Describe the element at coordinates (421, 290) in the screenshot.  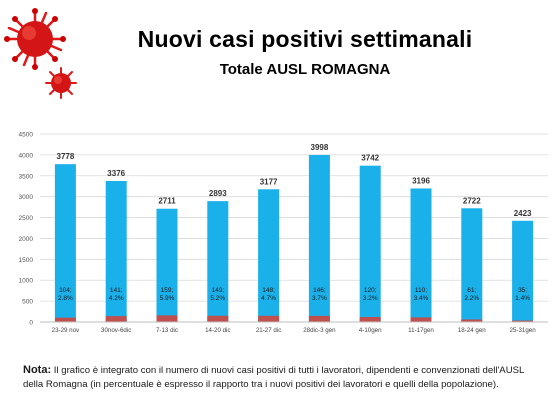
I see `data-label-workers-count: 110;` at that location.